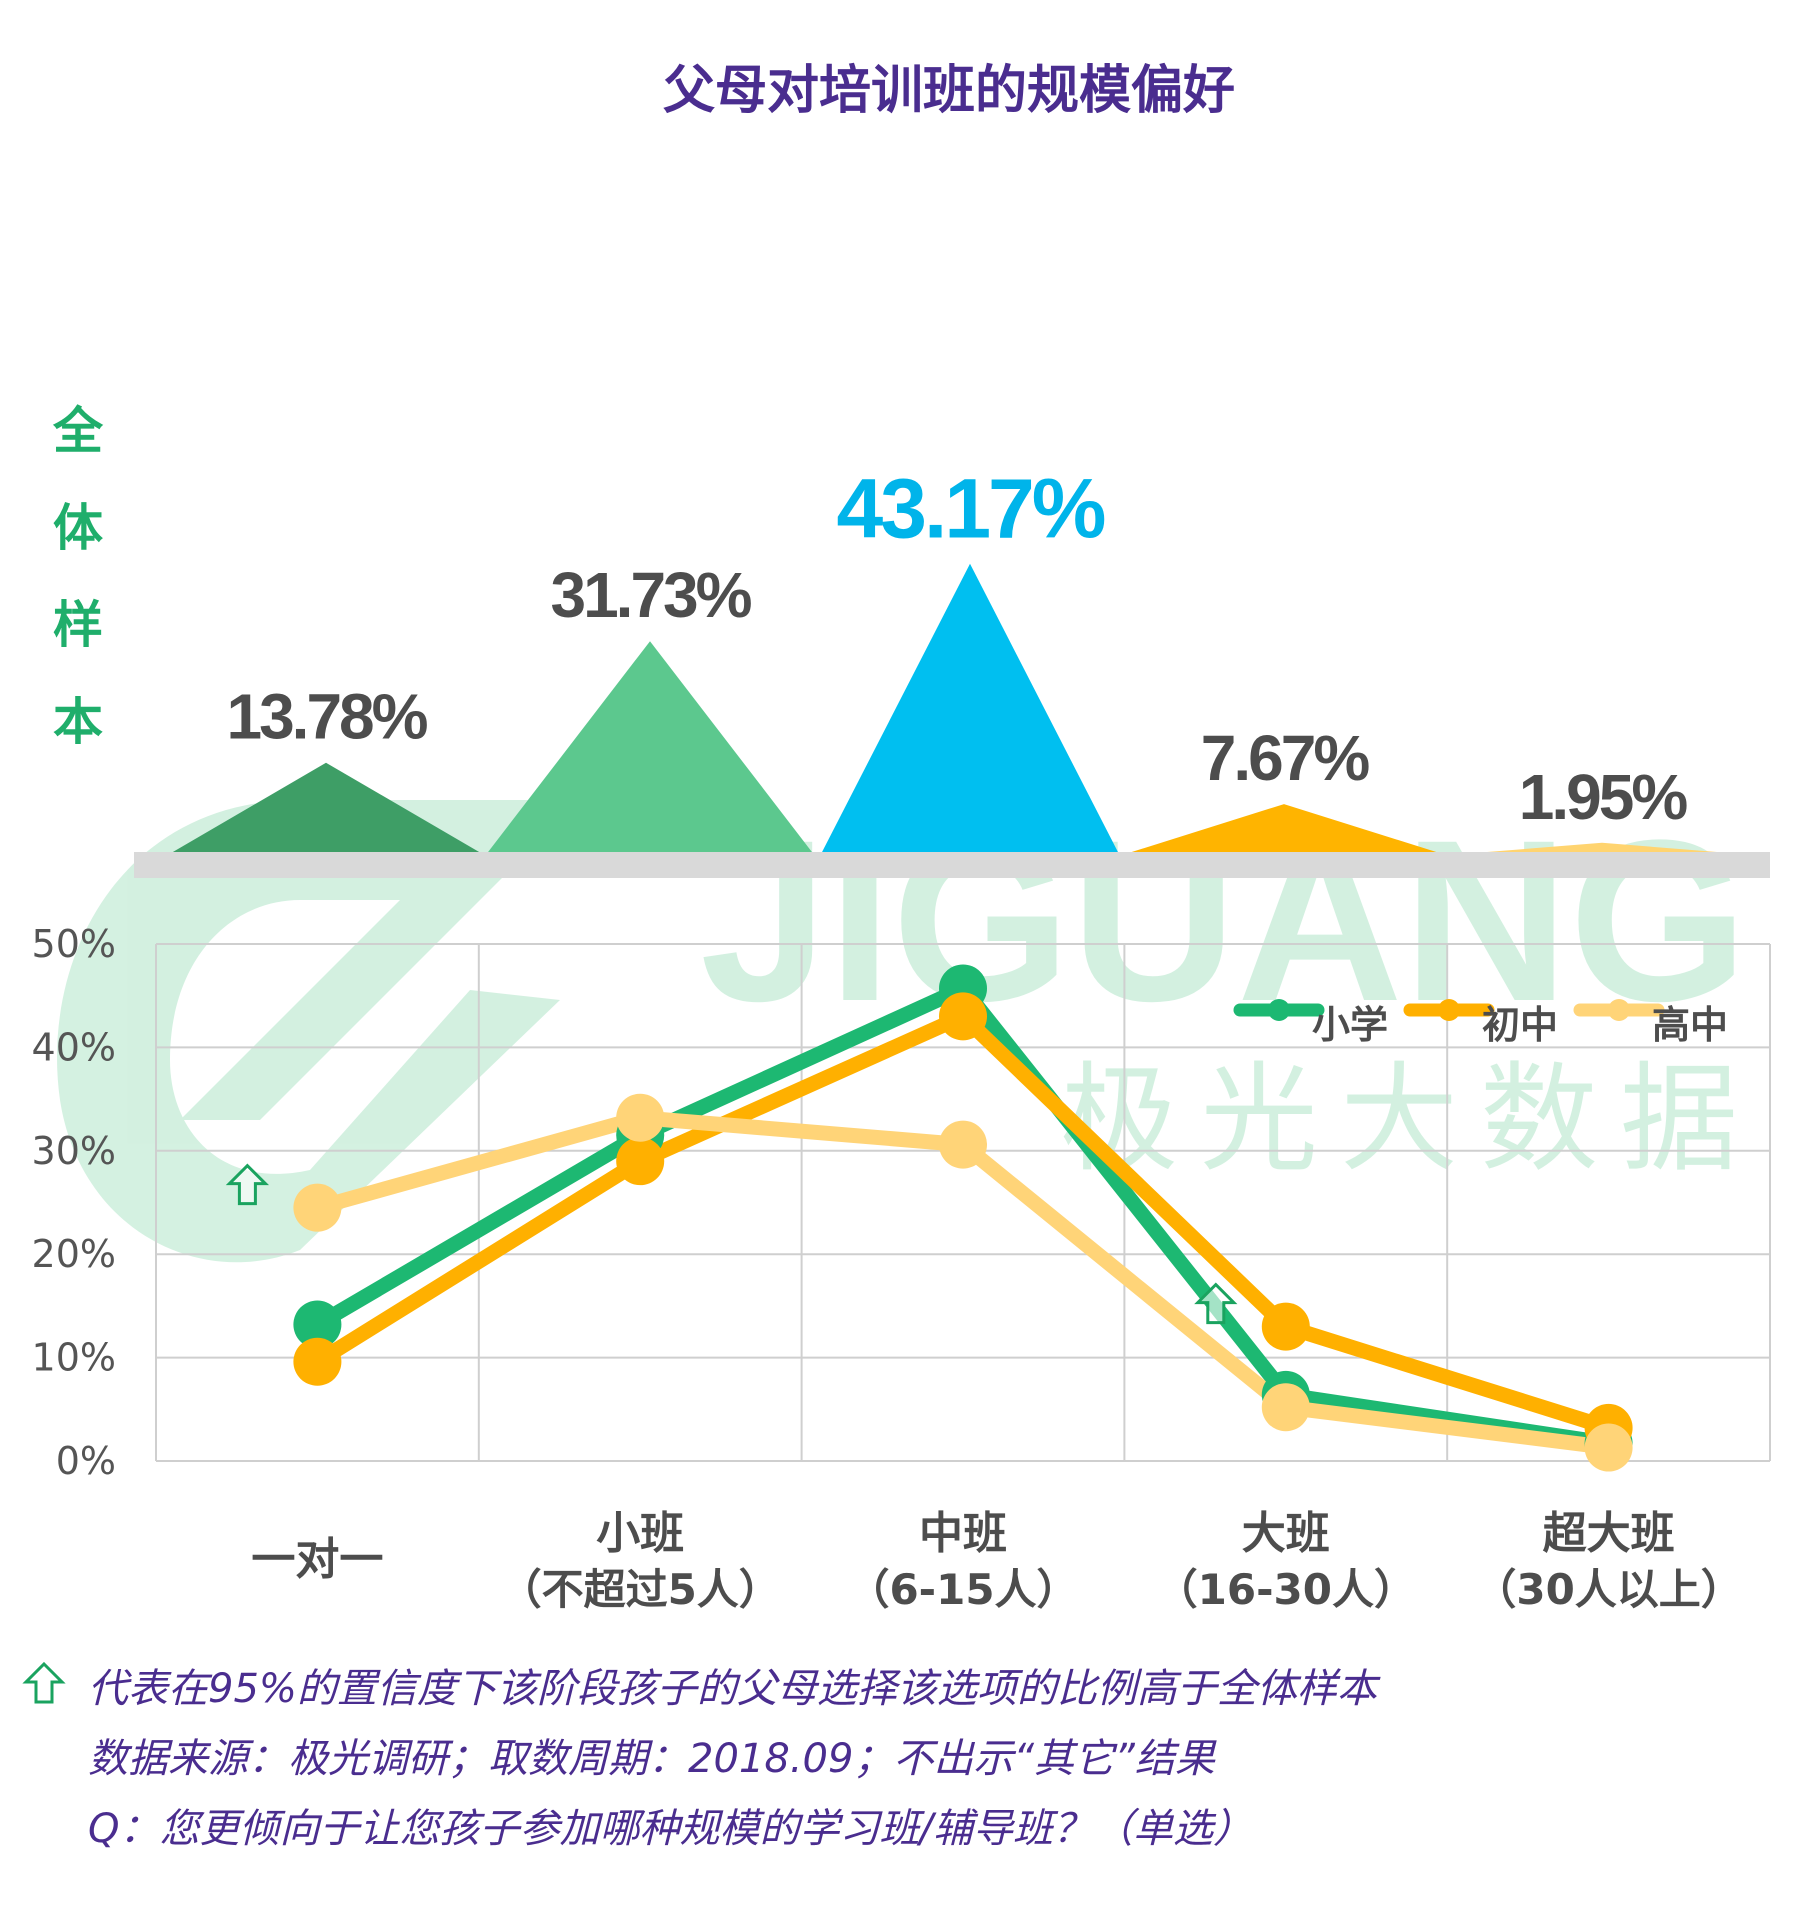 The height and width of the screenshot is (1910, 1818). I want to click on sample-label: 全体样本, so click(78, 576).